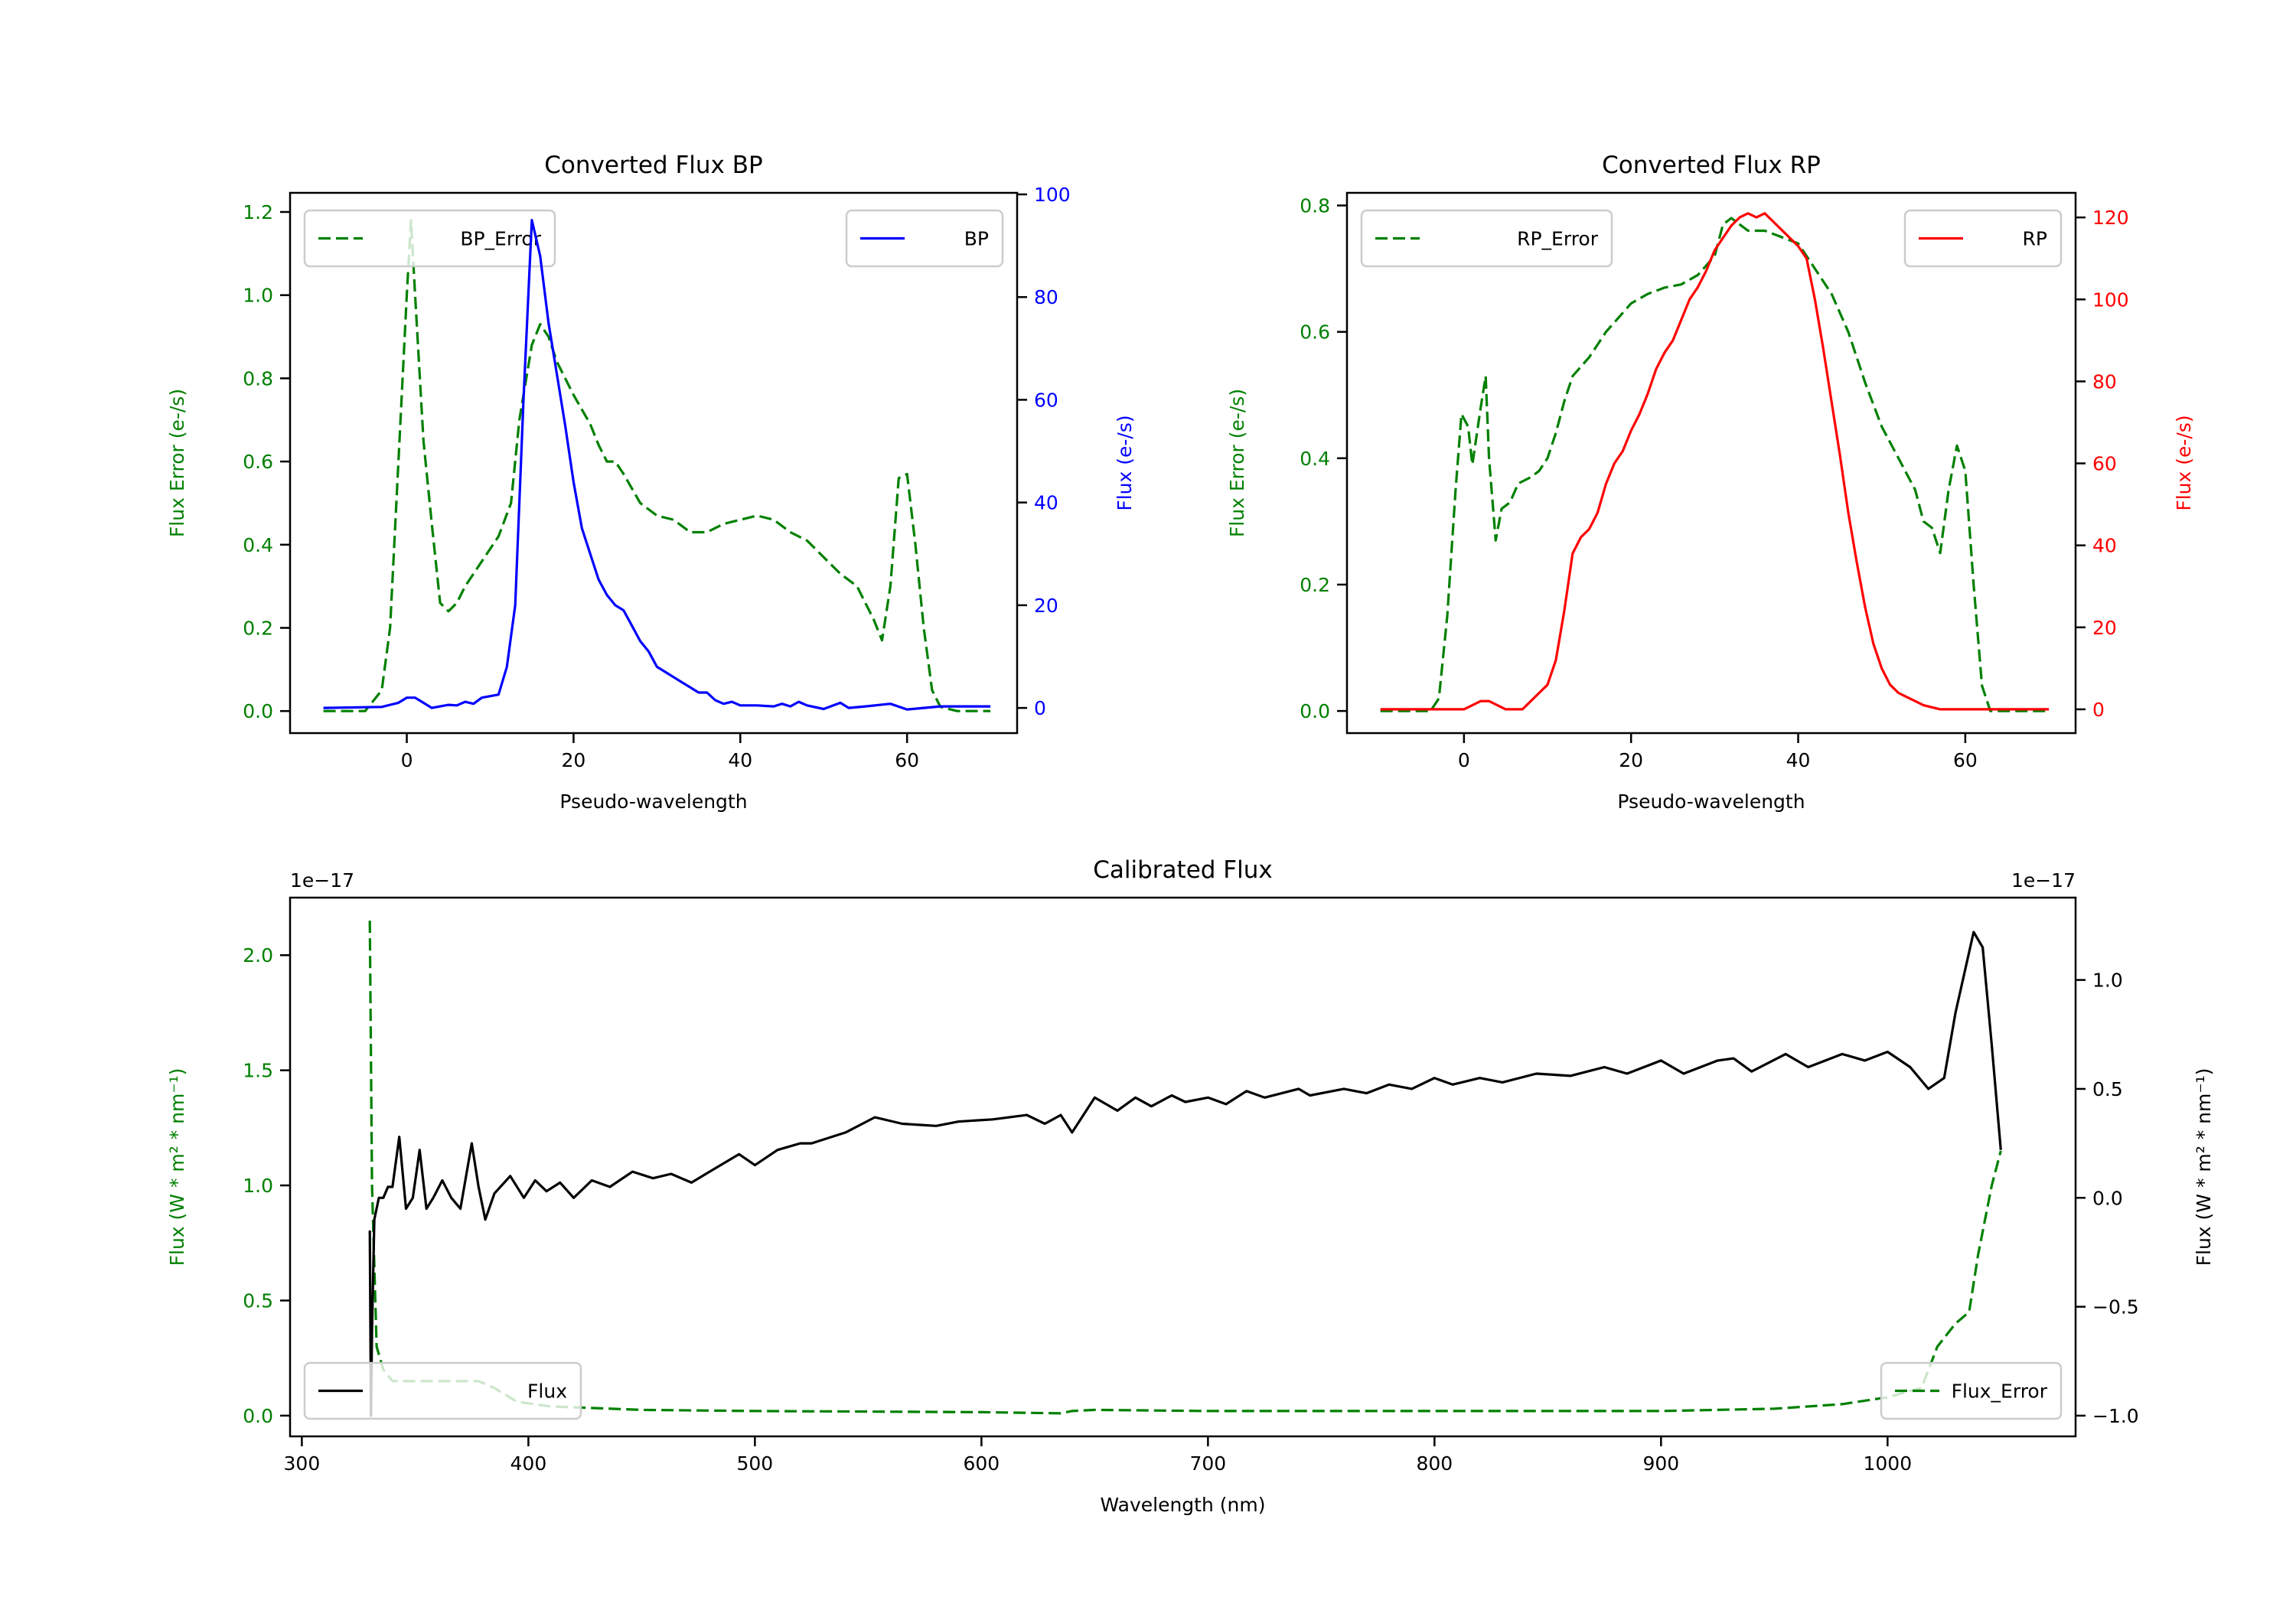  I want to click on y-tick-label-right: −0.5, so click(2115, 1307).